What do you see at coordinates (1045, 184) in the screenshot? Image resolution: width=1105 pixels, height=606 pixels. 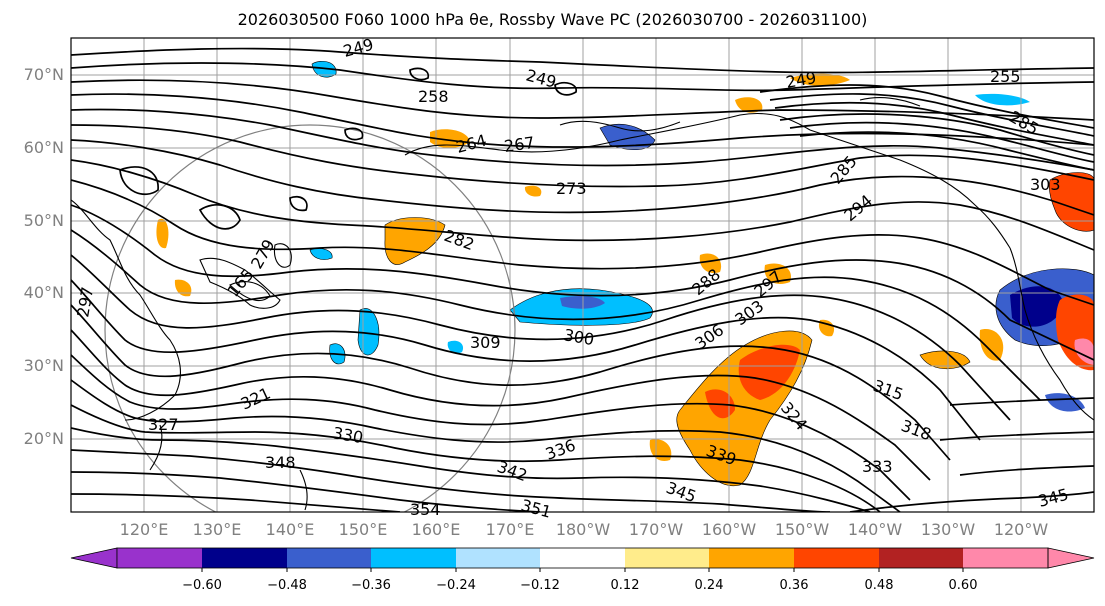 I see `contour-label: 303` at bounding box center [1045, 184].